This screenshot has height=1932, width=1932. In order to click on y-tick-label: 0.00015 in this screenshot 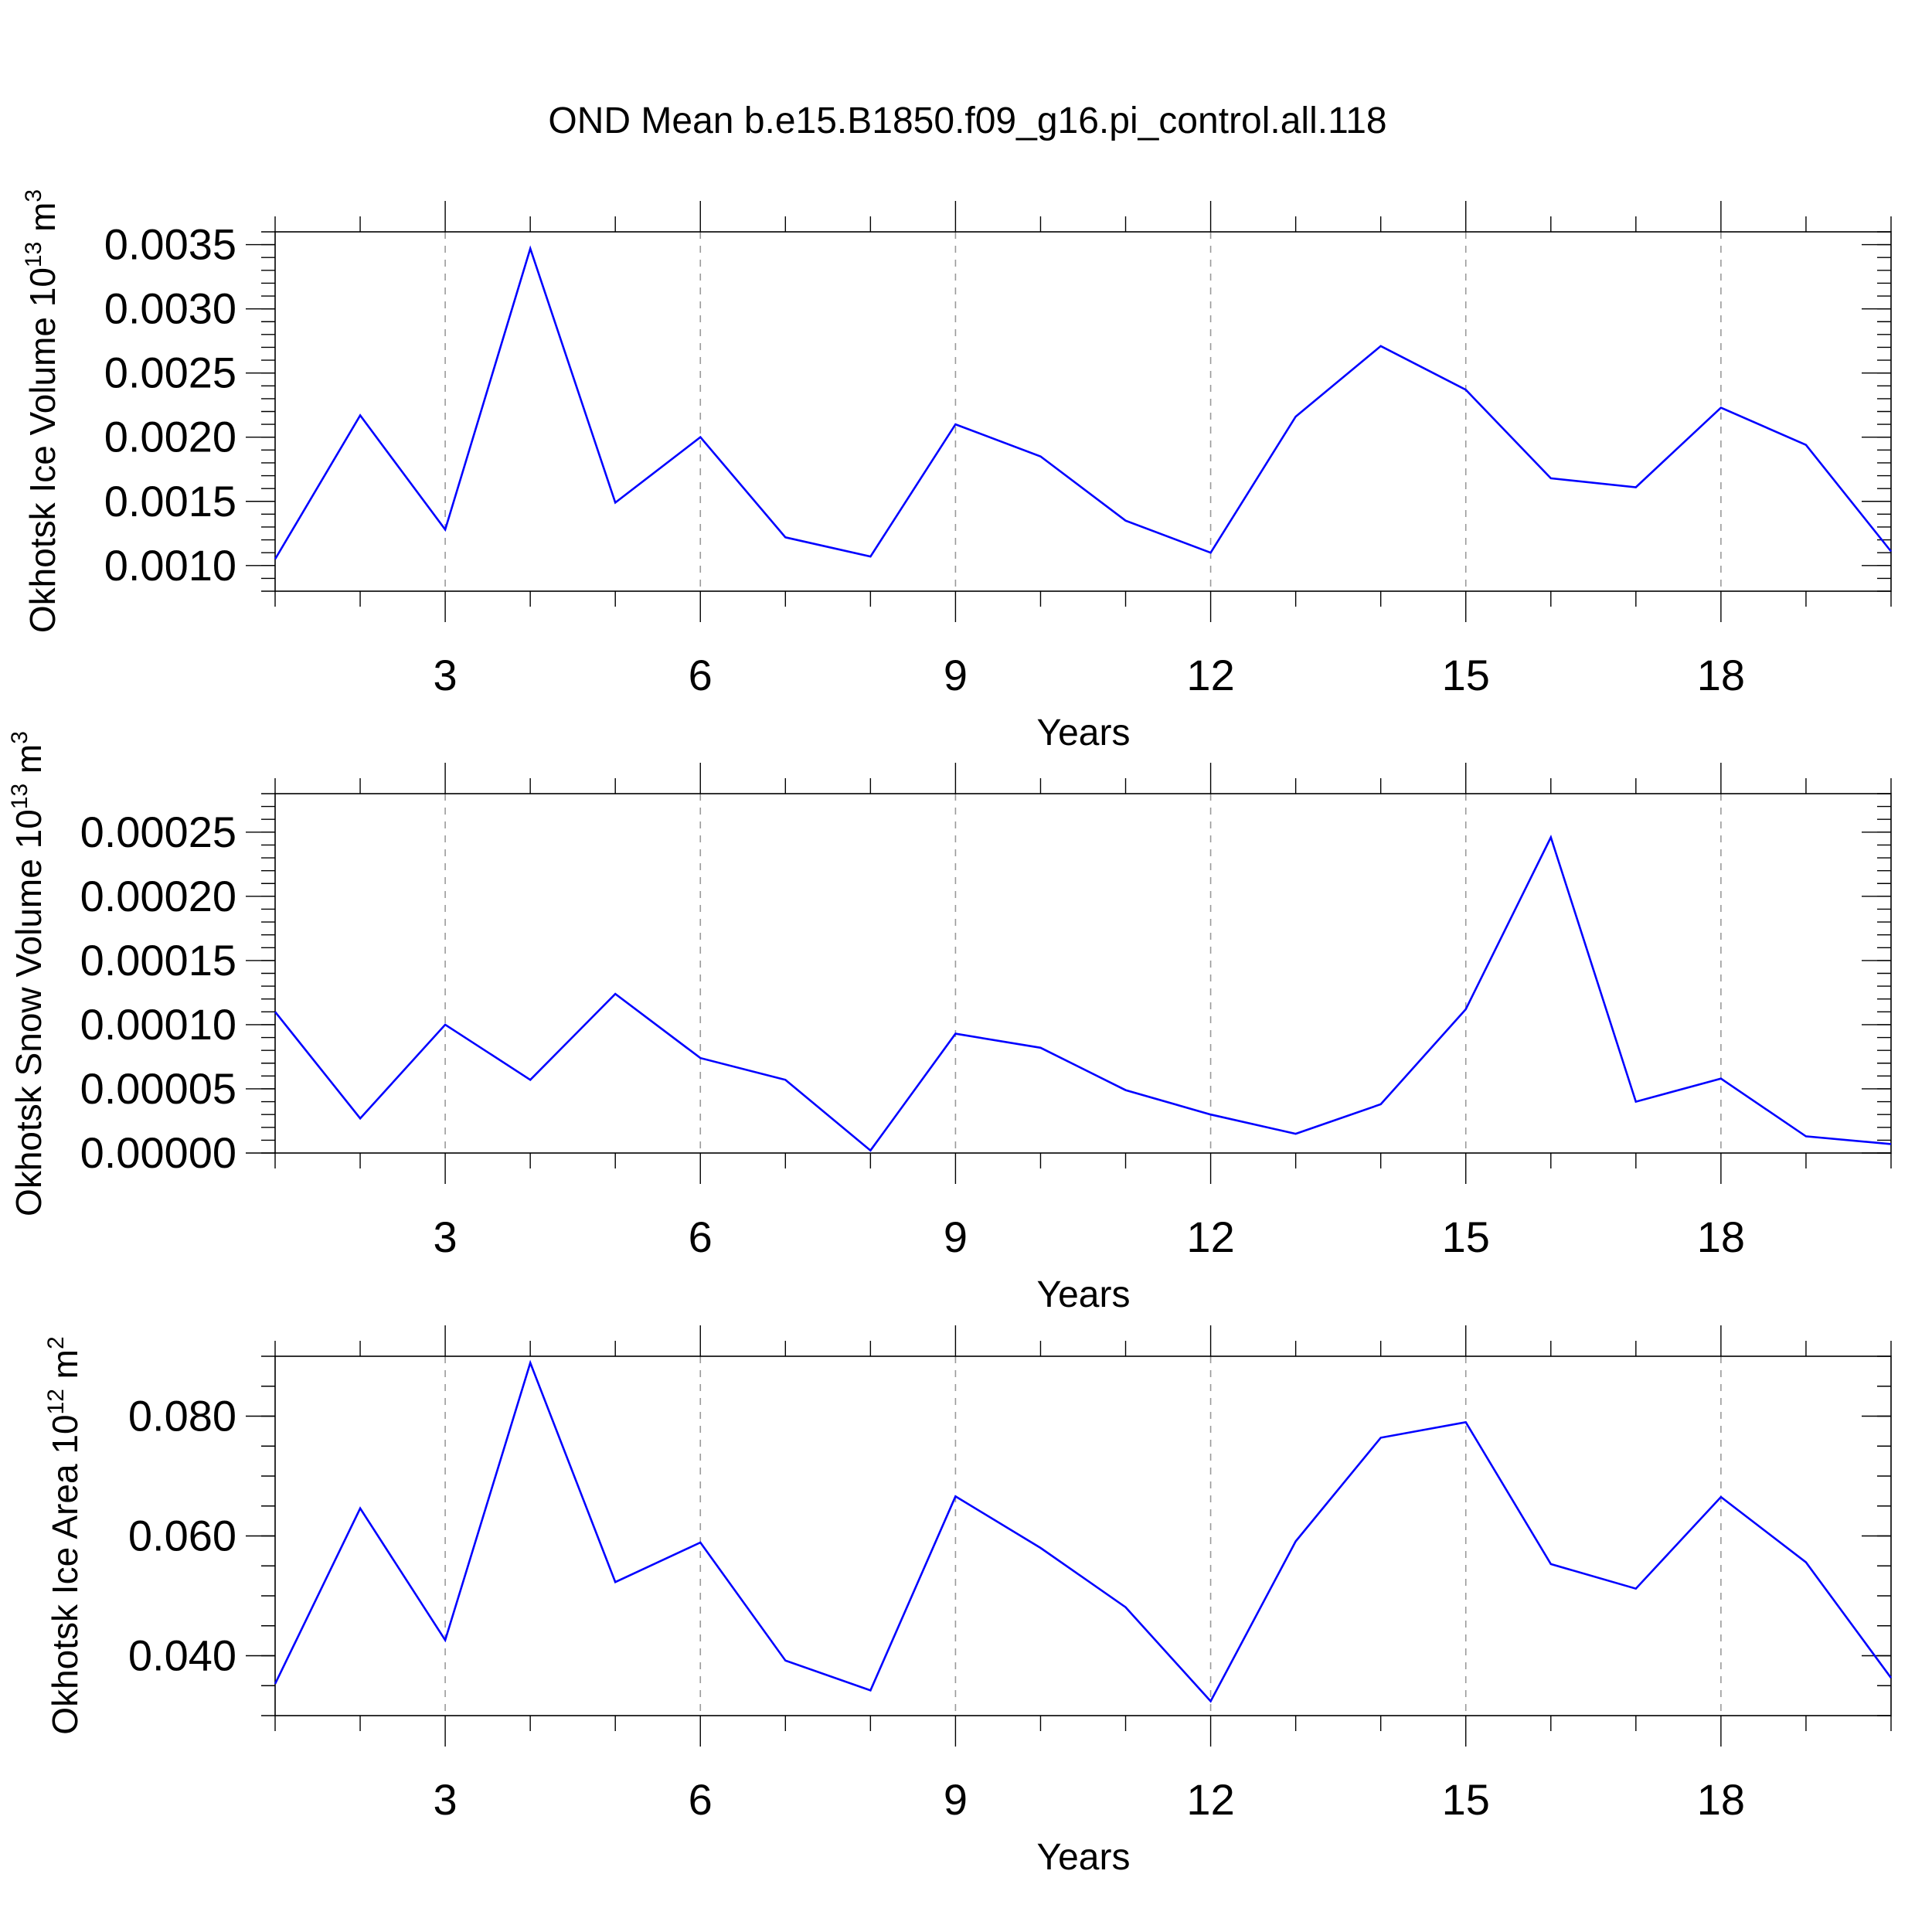, I will do `click(158, 961)`.